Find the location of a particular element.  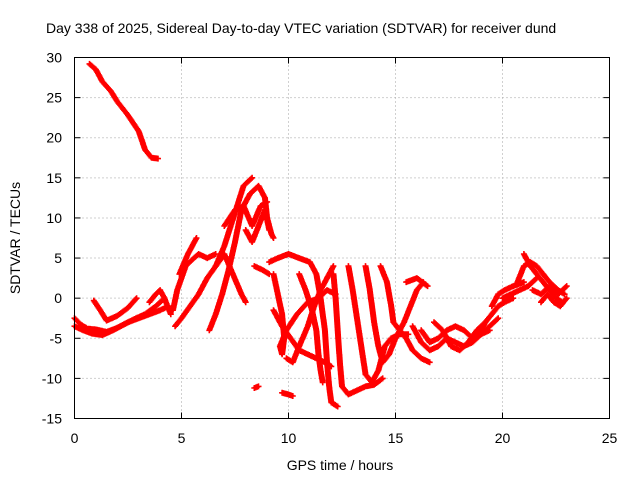

y-tick-label: -5 is located at coordinates (56, 338).